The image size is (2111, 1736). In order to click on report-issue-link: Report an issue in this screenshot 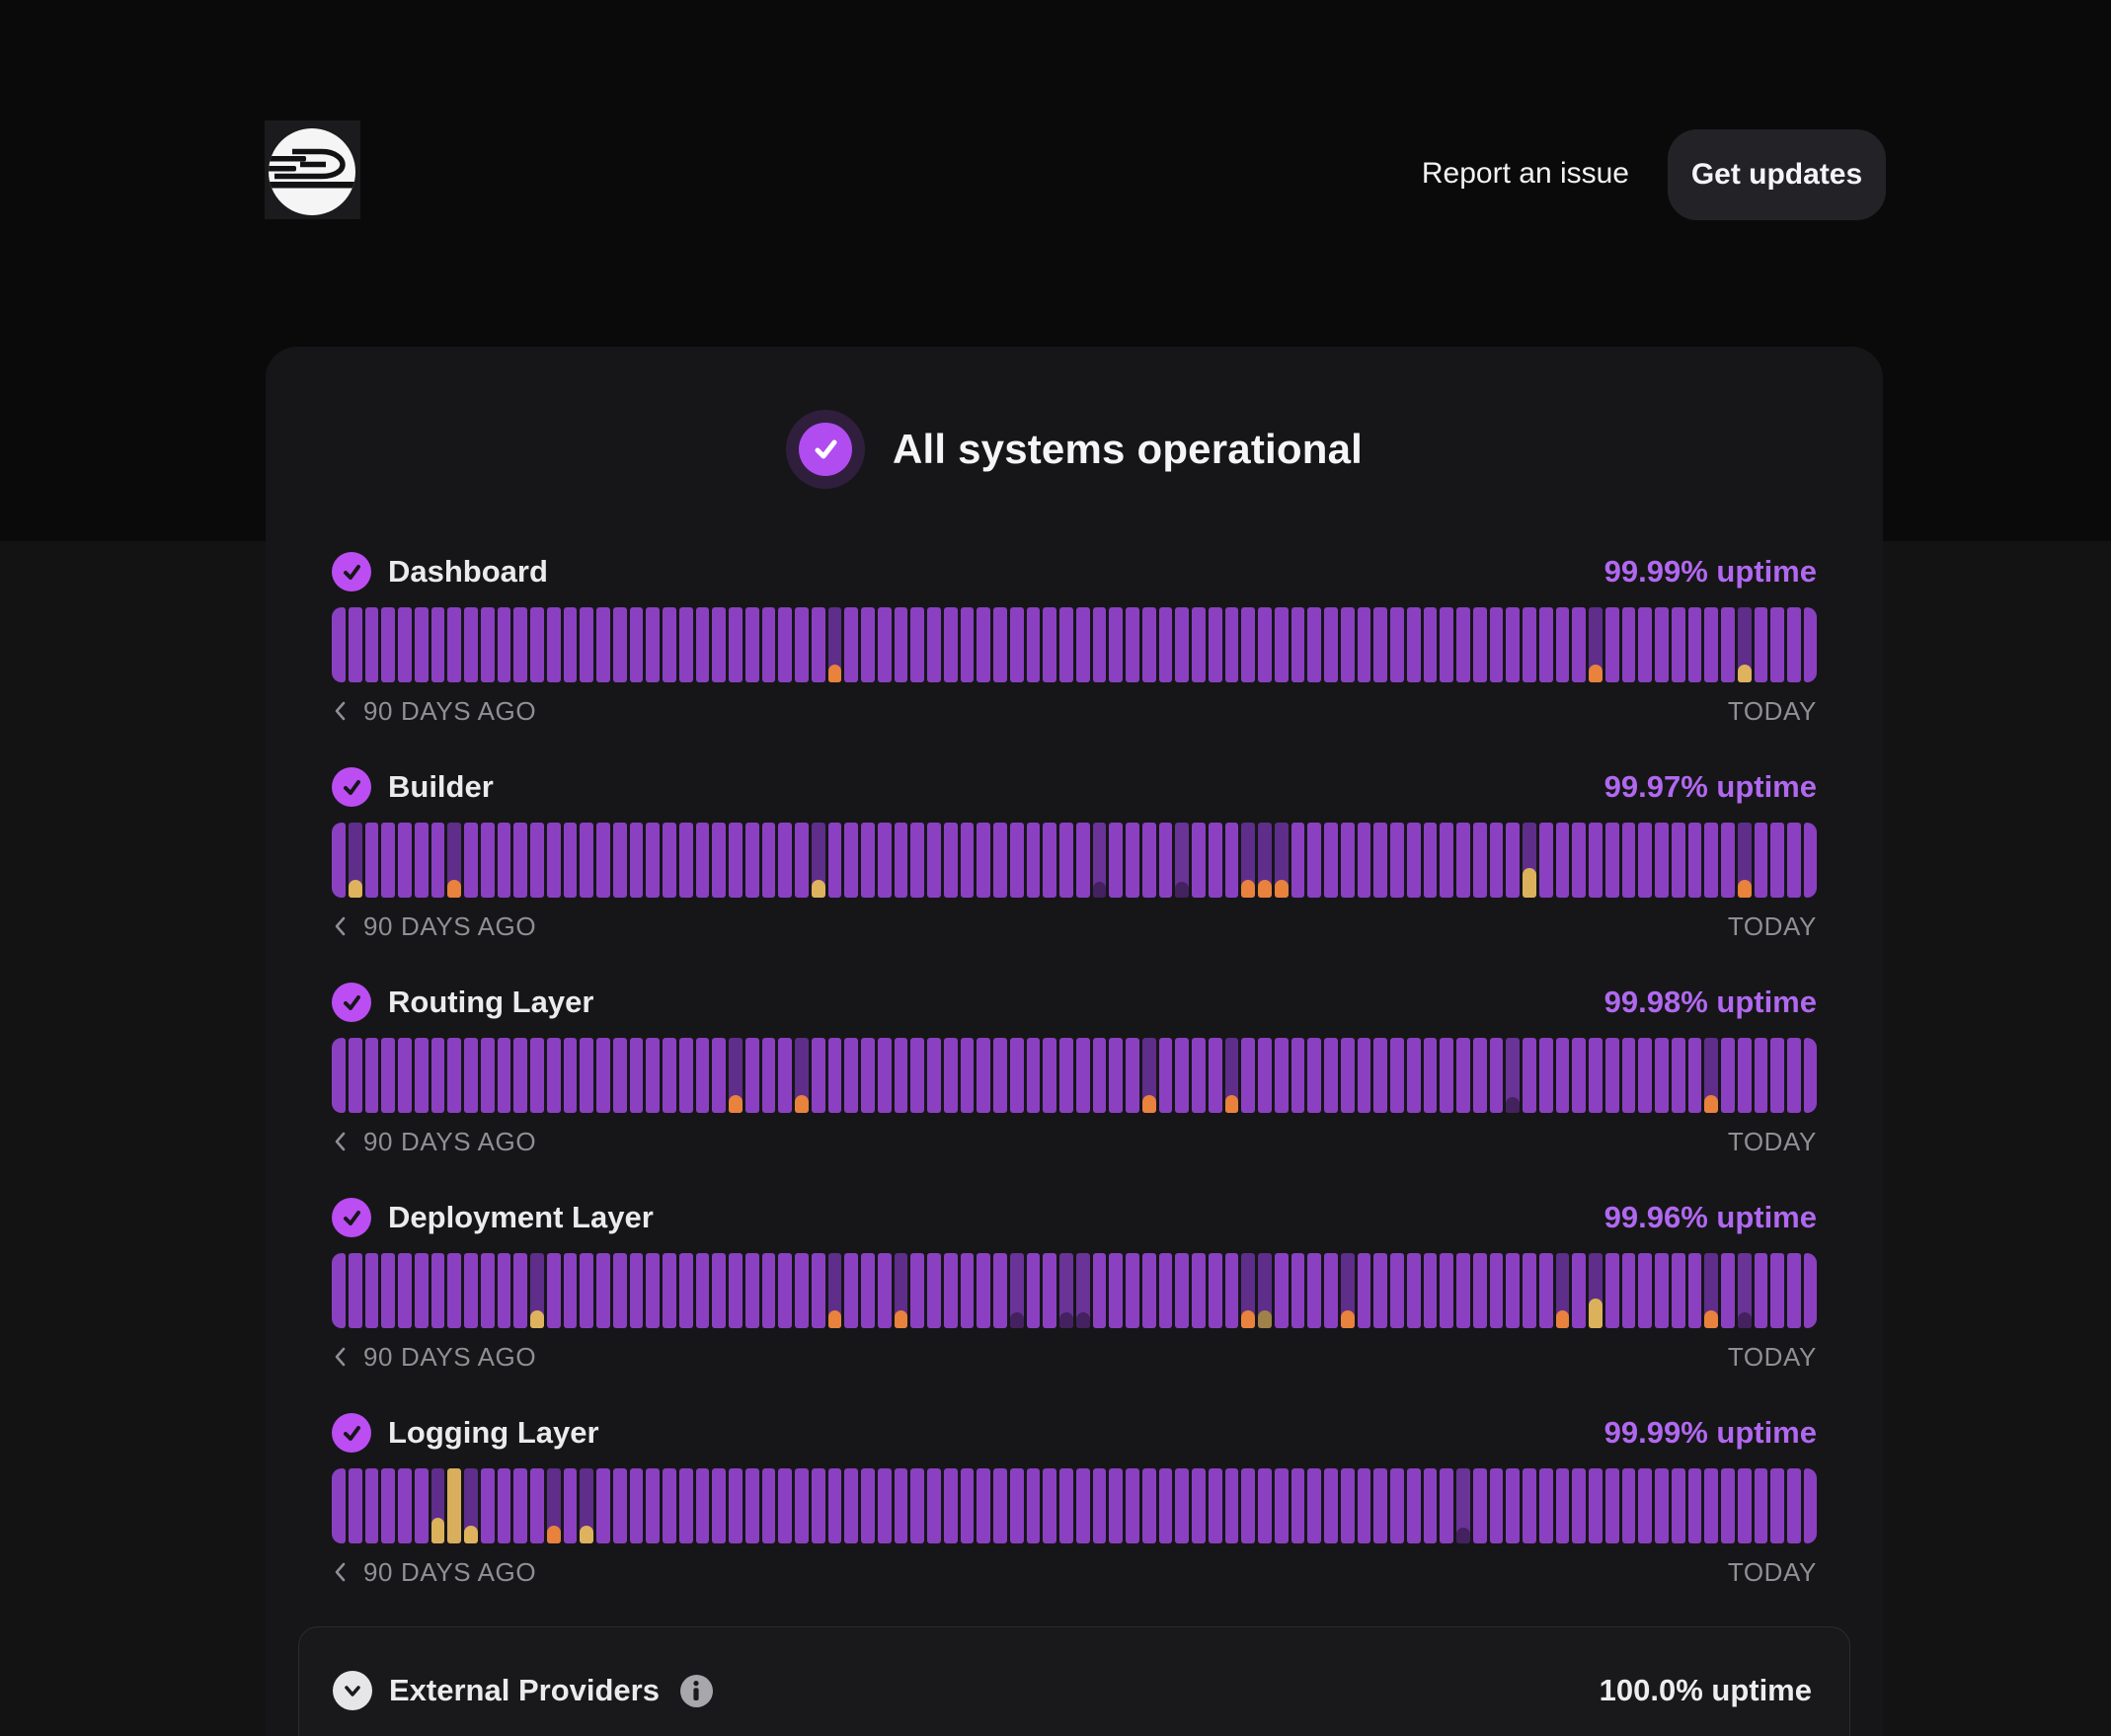, I will do `click(1525, 174)`.